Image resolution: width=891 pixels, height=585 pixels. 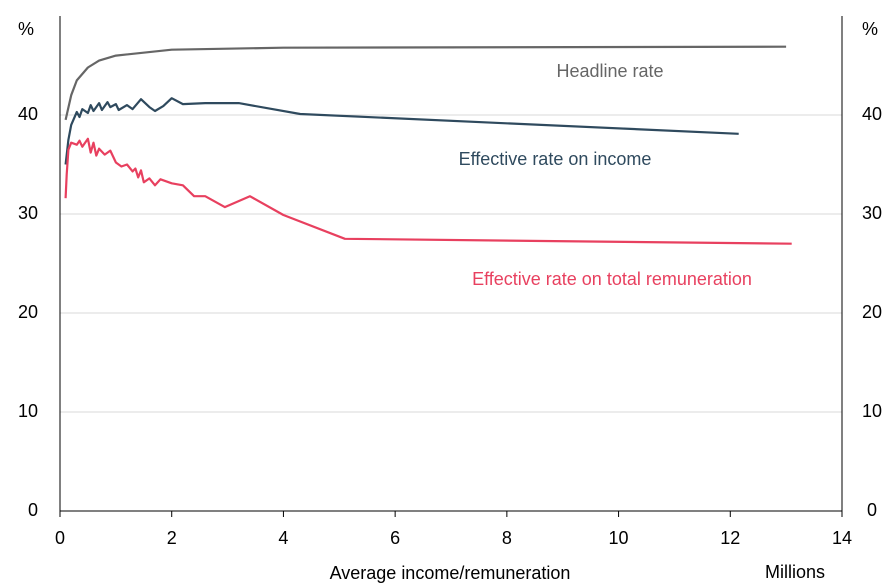 I want to click on x-axis-label: Average income/remuneration, so click(x=450, y=573).